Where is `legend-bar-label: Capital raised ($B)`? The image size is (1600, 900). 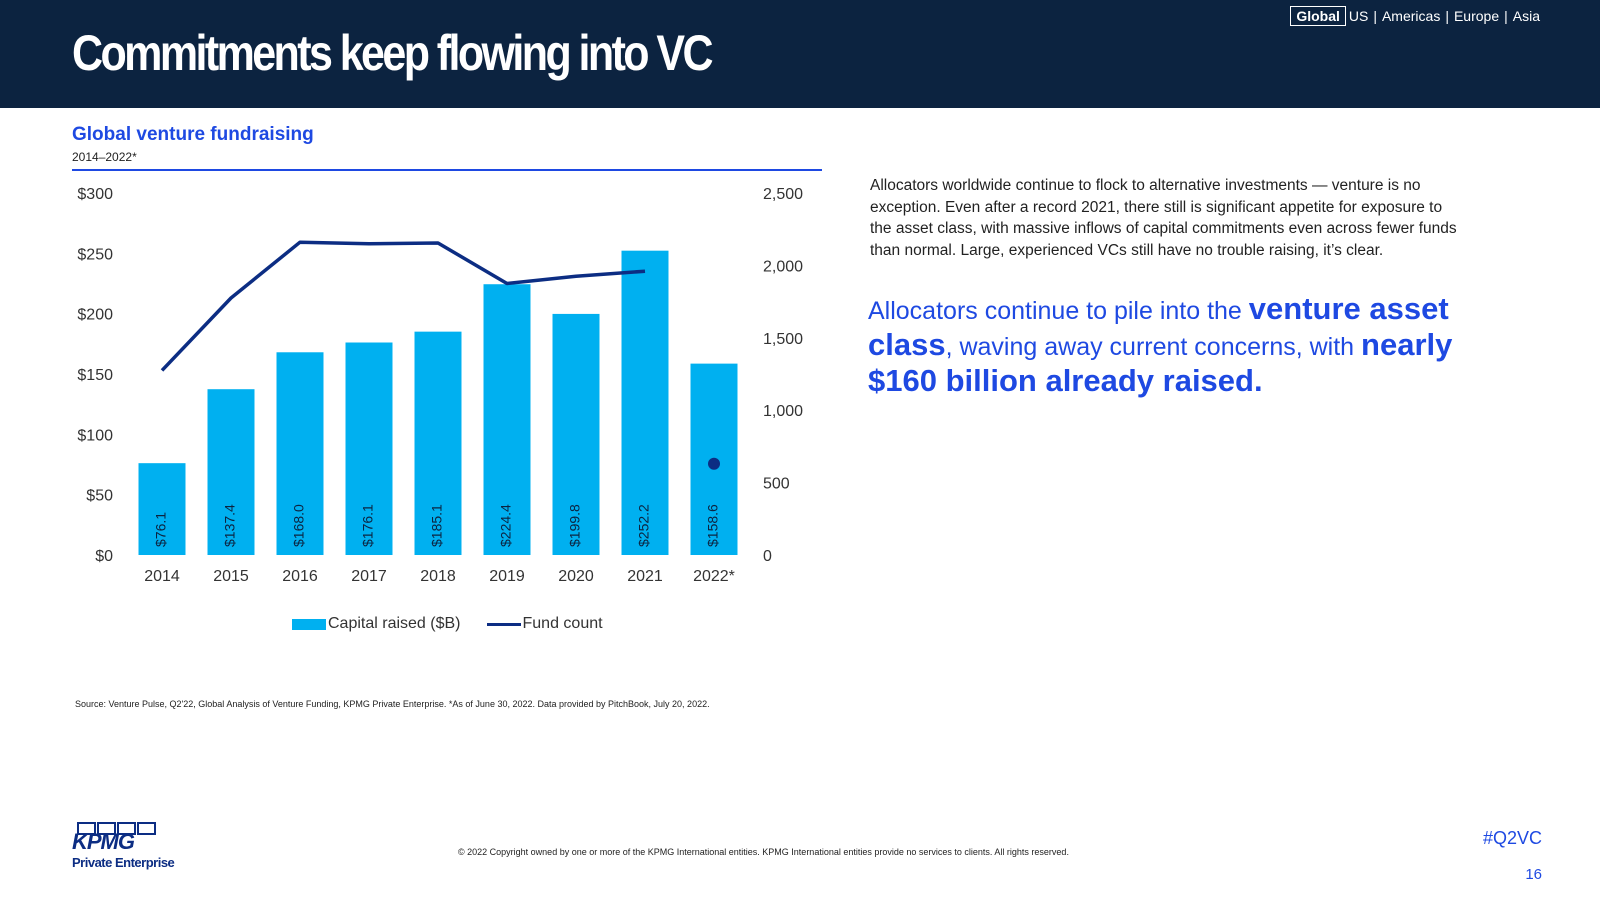 legend-bar-label: Capital raised ($B) is located at coordinates (394, 623).